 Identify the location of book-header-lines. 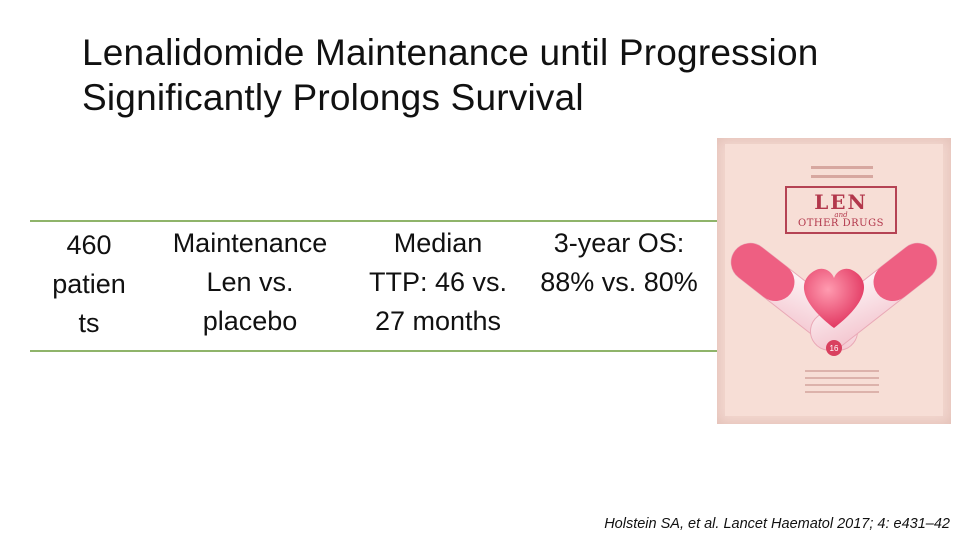
(842, 175).